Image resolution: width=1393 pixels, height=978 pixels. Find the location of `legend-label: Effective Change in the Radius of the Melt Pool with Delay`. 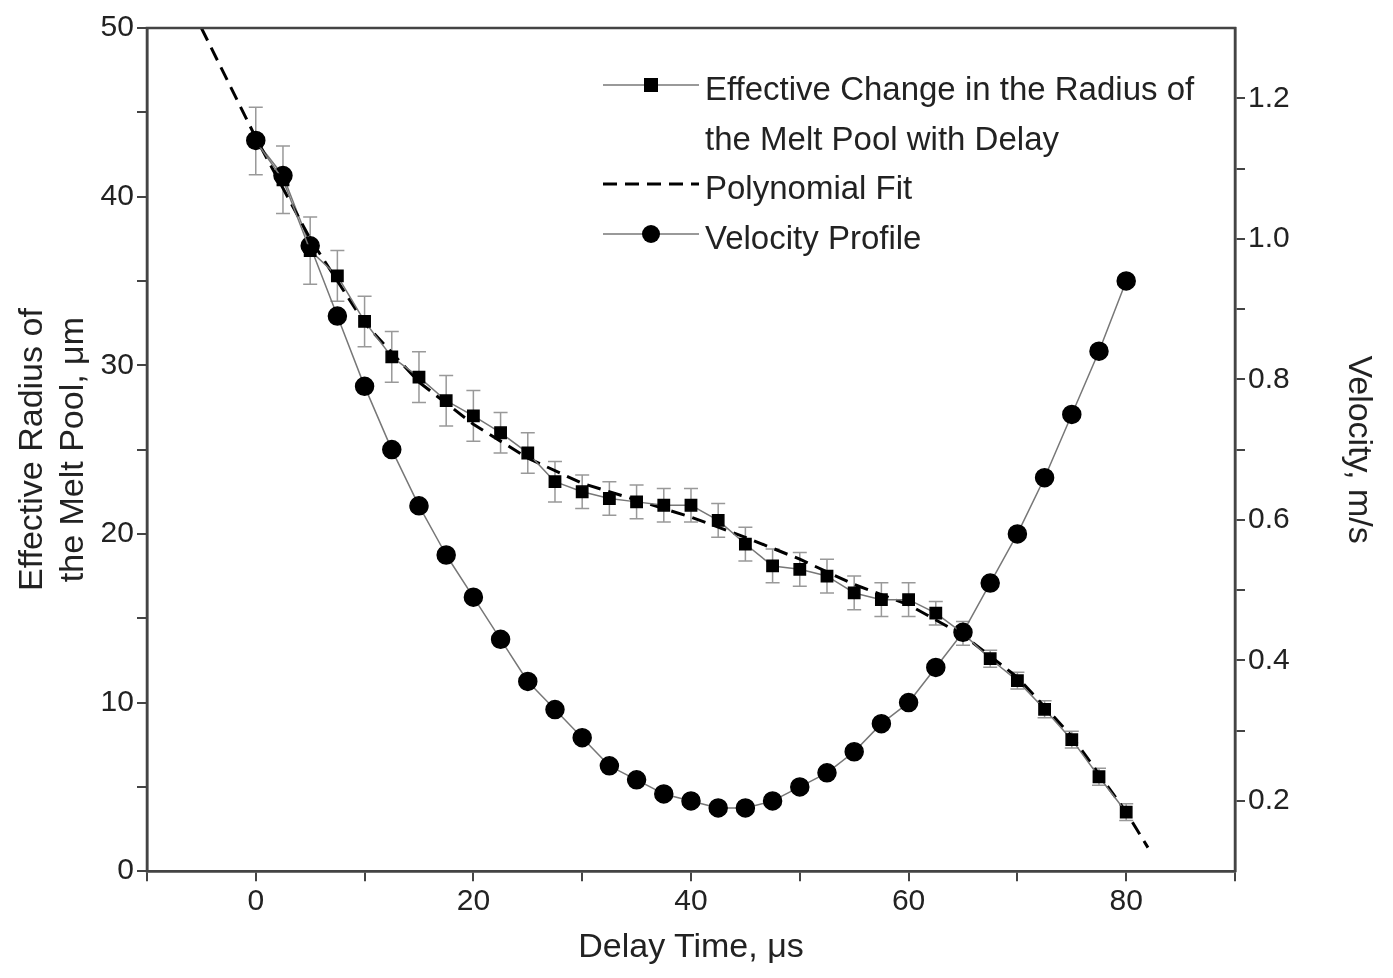

legend-label: Effective Change in the Radius of the Melt Pool with Delay is located at coordinates (950, 114).